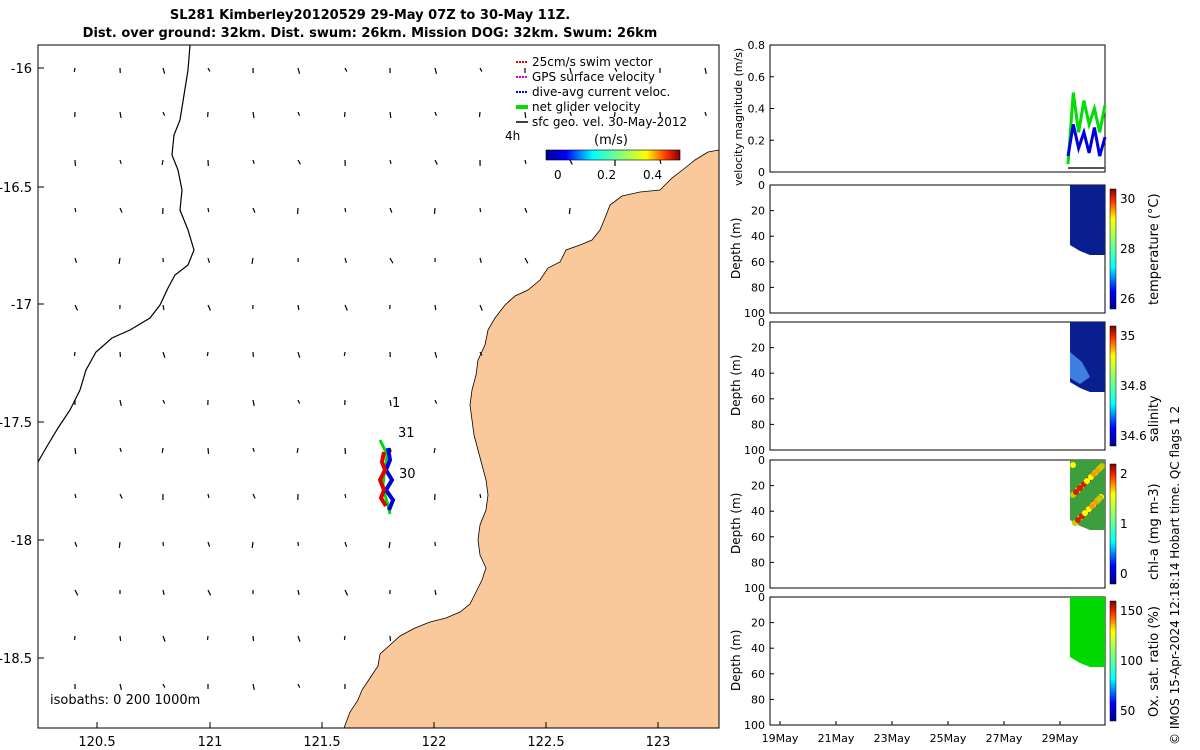 The height and width of the screenshot is (750, 1200). Describe the element at coordinates (1060, 738) in the screenshot. I see `time-tick: 29May` at that location.